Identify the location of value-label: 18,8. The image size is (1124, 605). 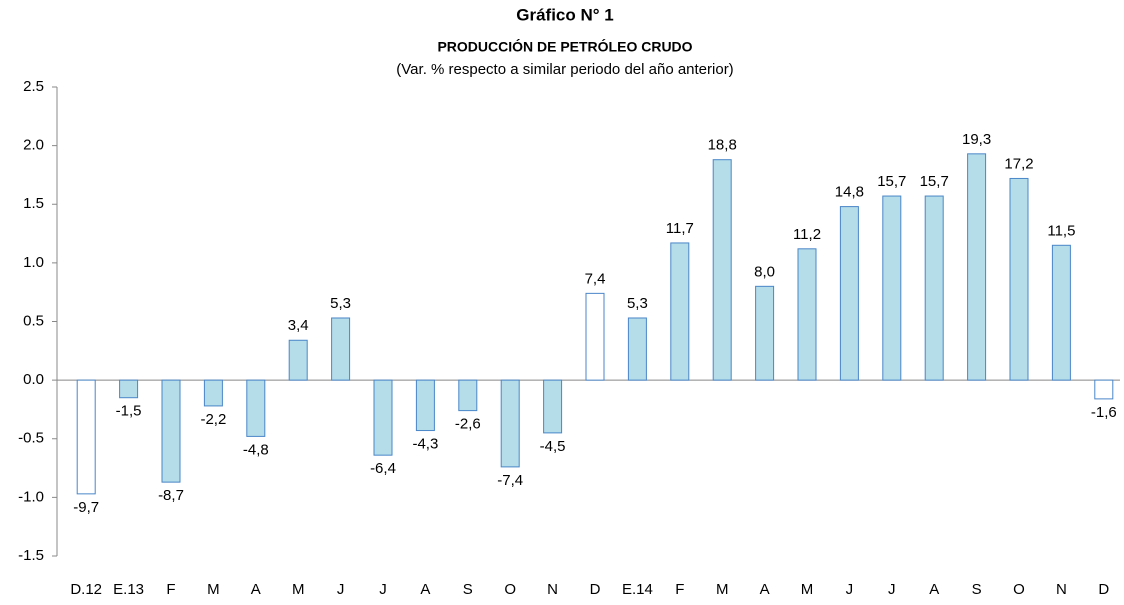
(722, 145).